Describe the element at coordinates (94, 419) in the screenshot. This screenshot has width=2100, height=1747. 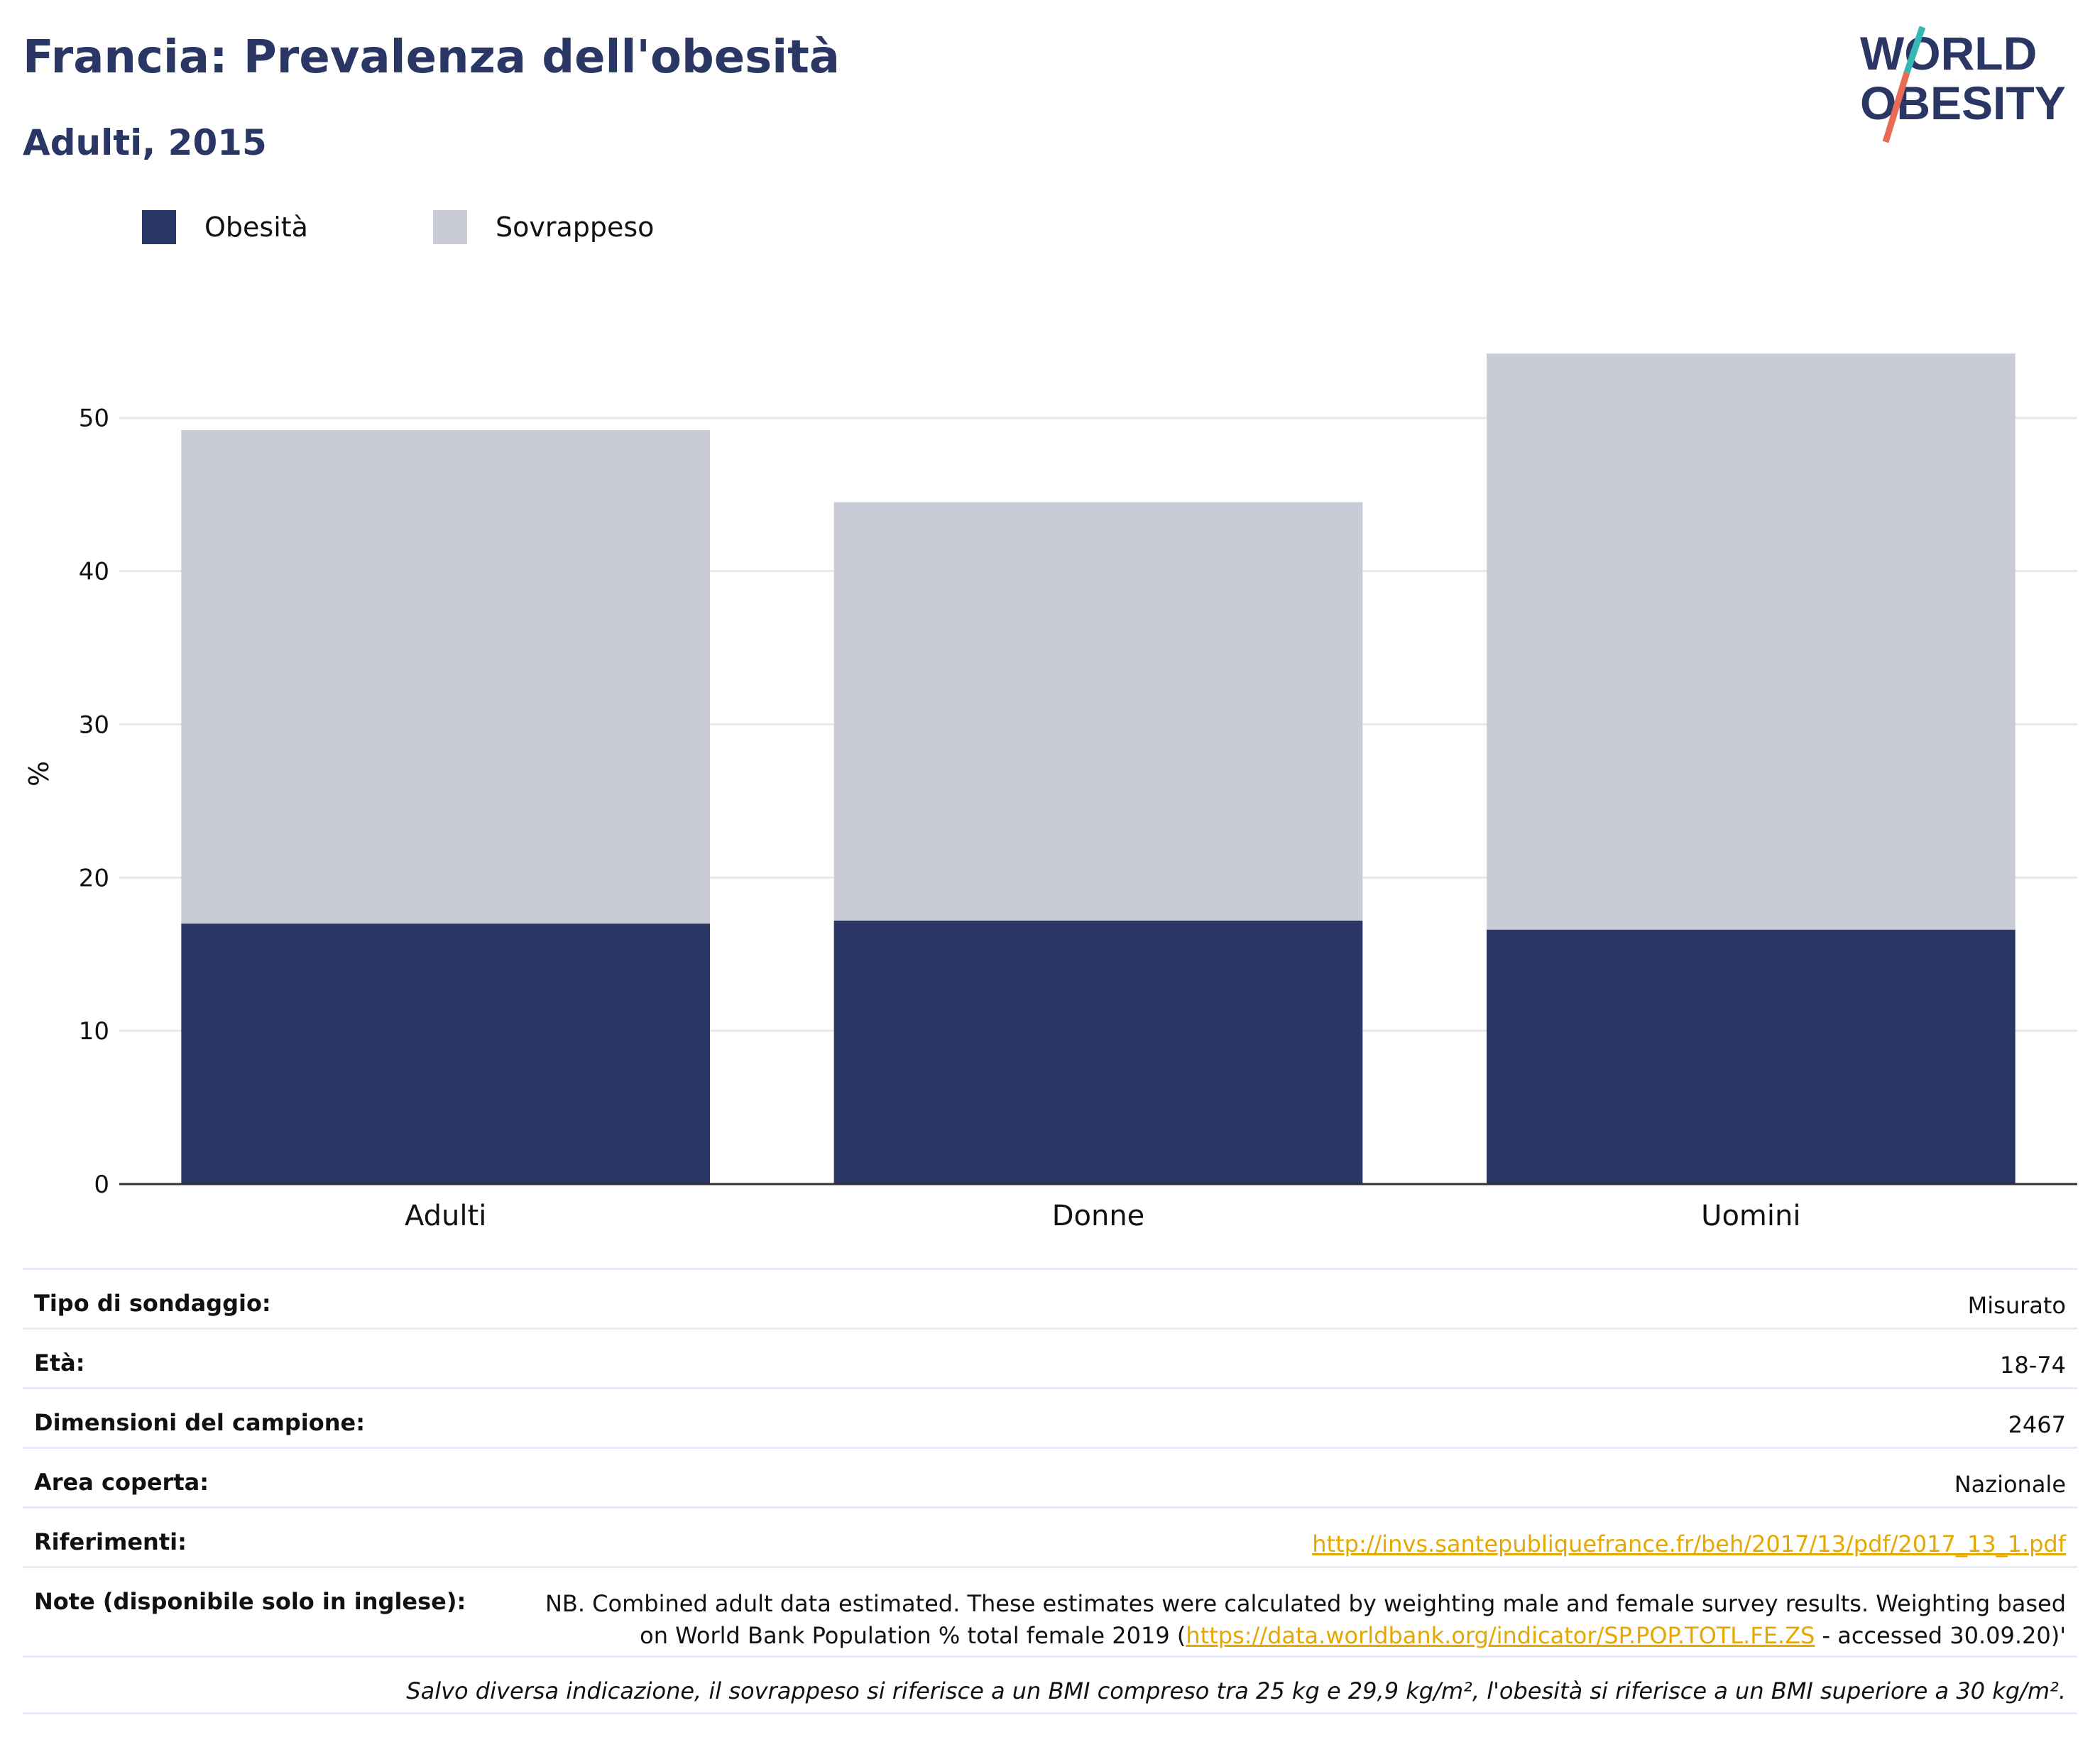
I see `y-tick-label-50: 50` at that location.